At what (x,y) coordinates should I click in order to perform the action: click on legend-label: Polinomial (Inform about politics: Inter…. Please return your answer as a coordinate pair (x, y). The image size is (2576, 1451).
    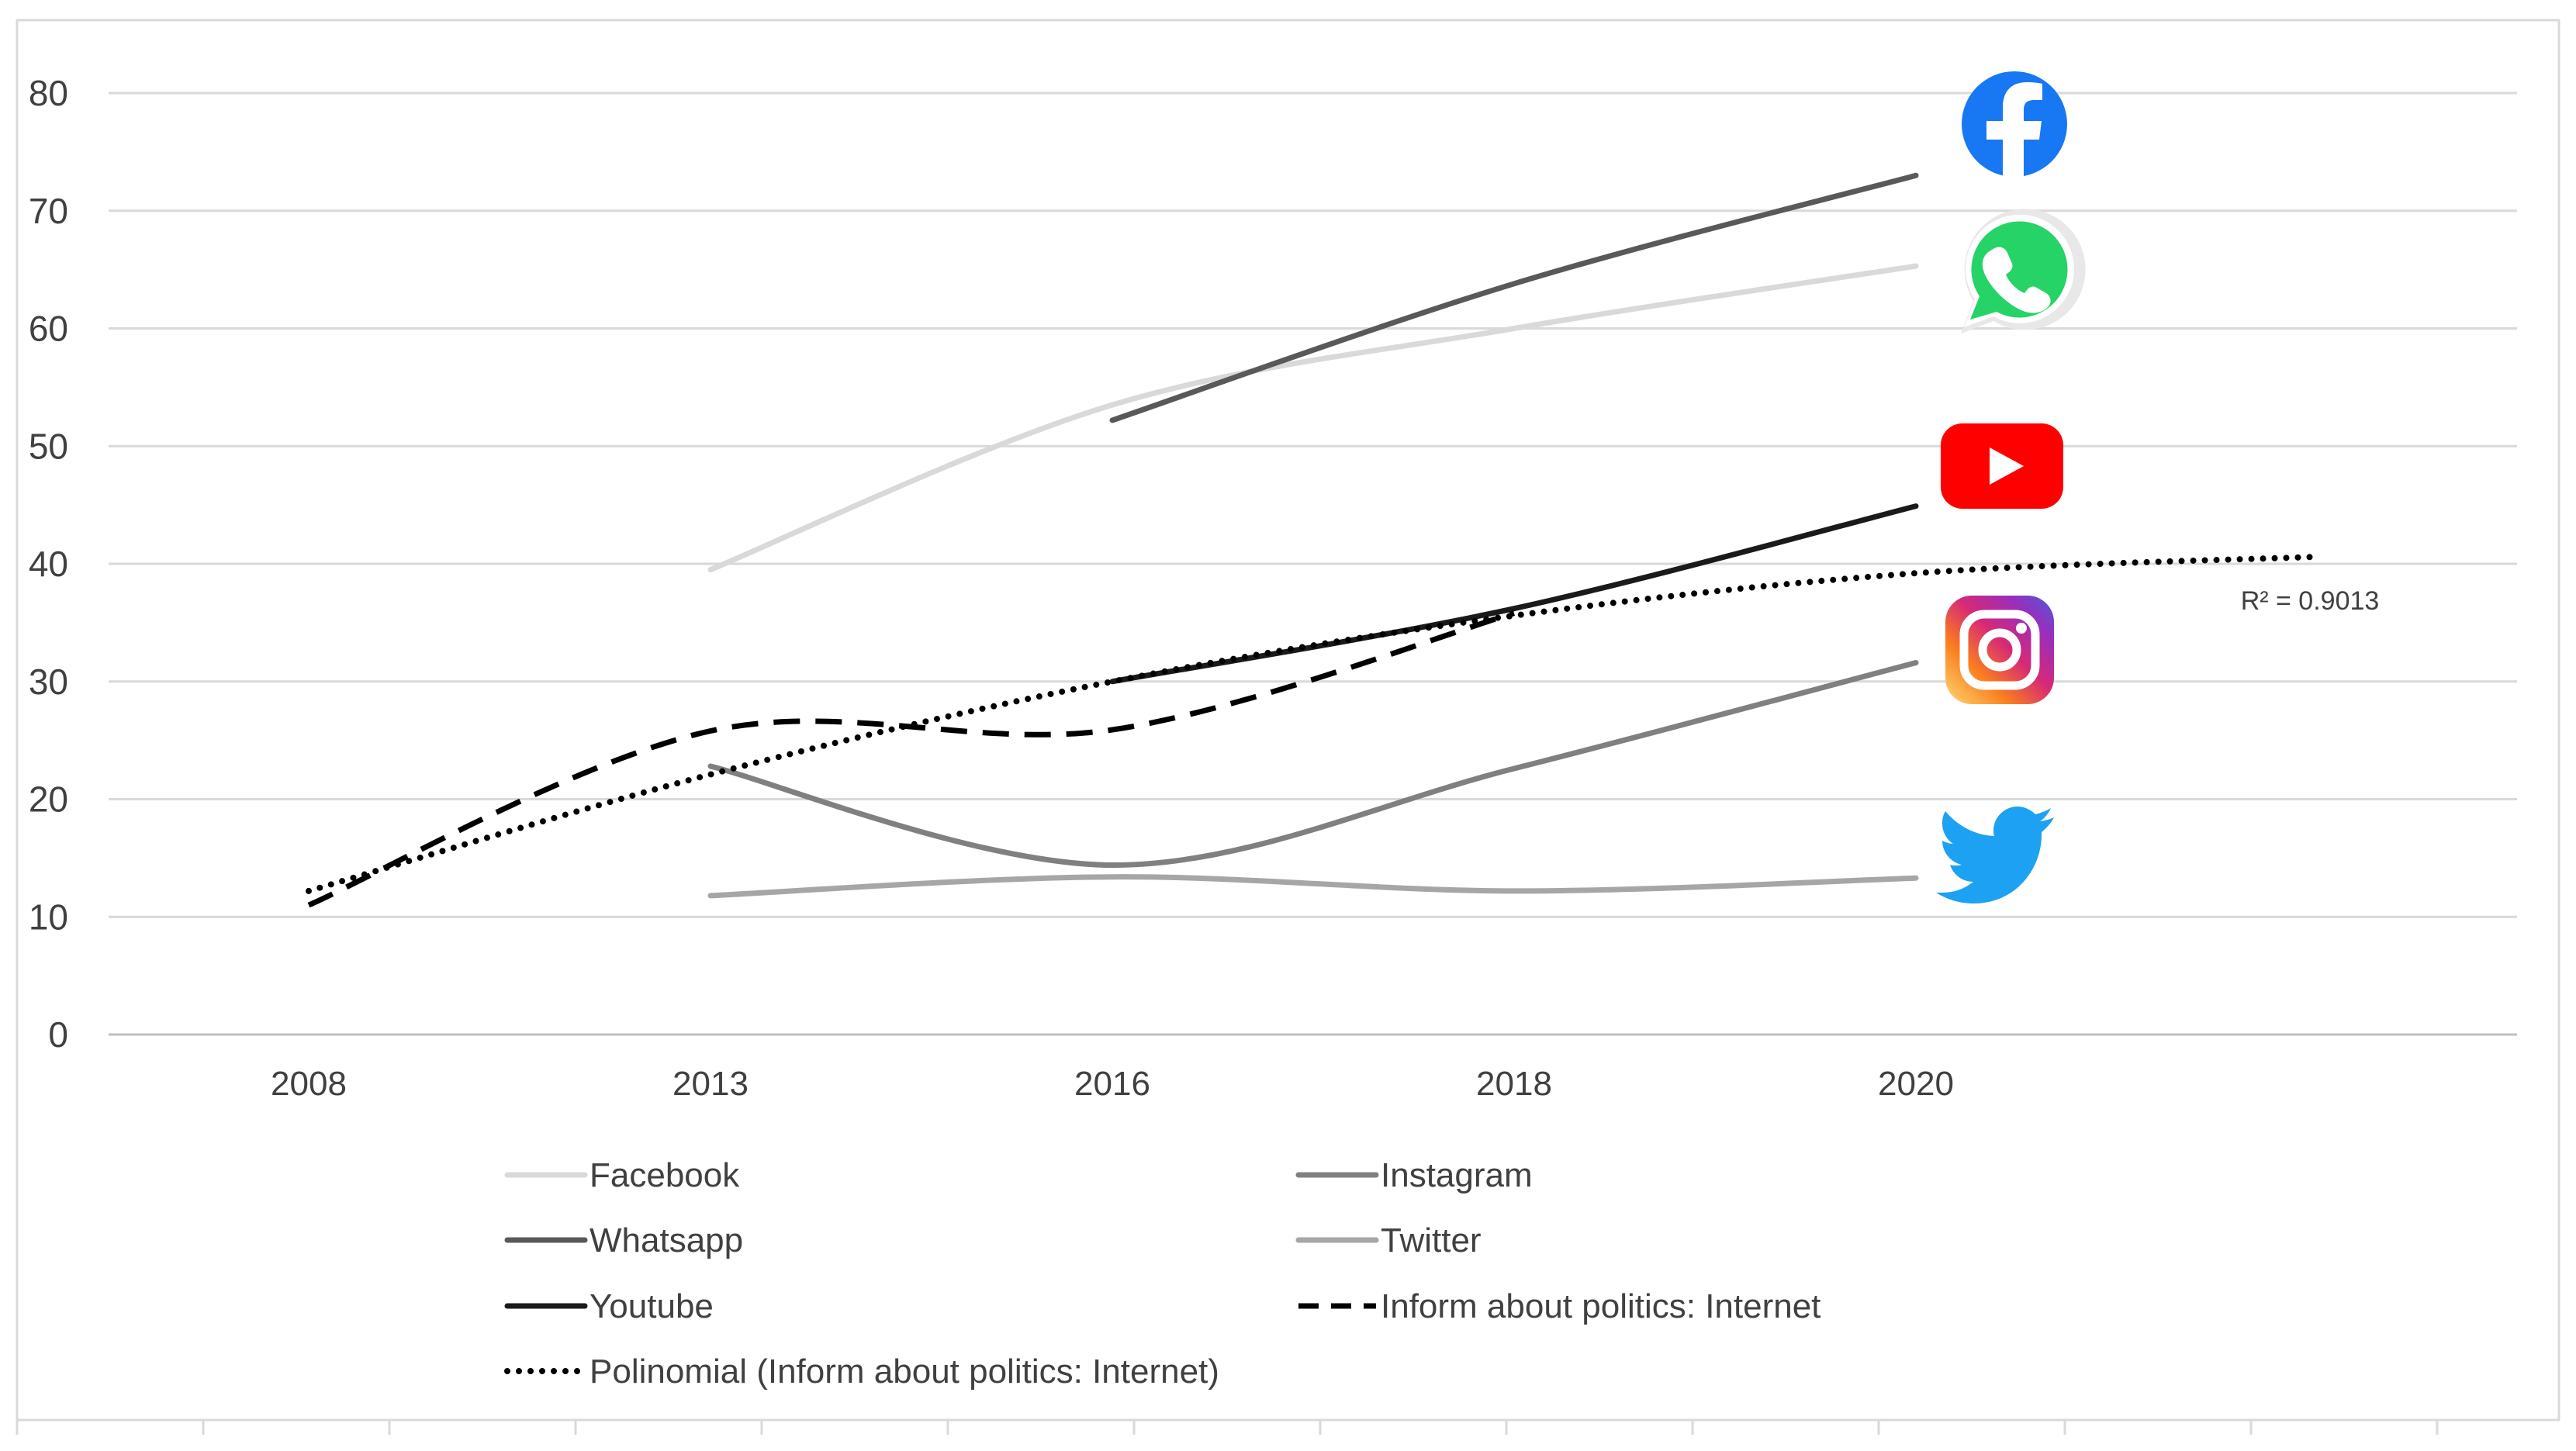
    Looking at the image, I should click on (904, 1372).